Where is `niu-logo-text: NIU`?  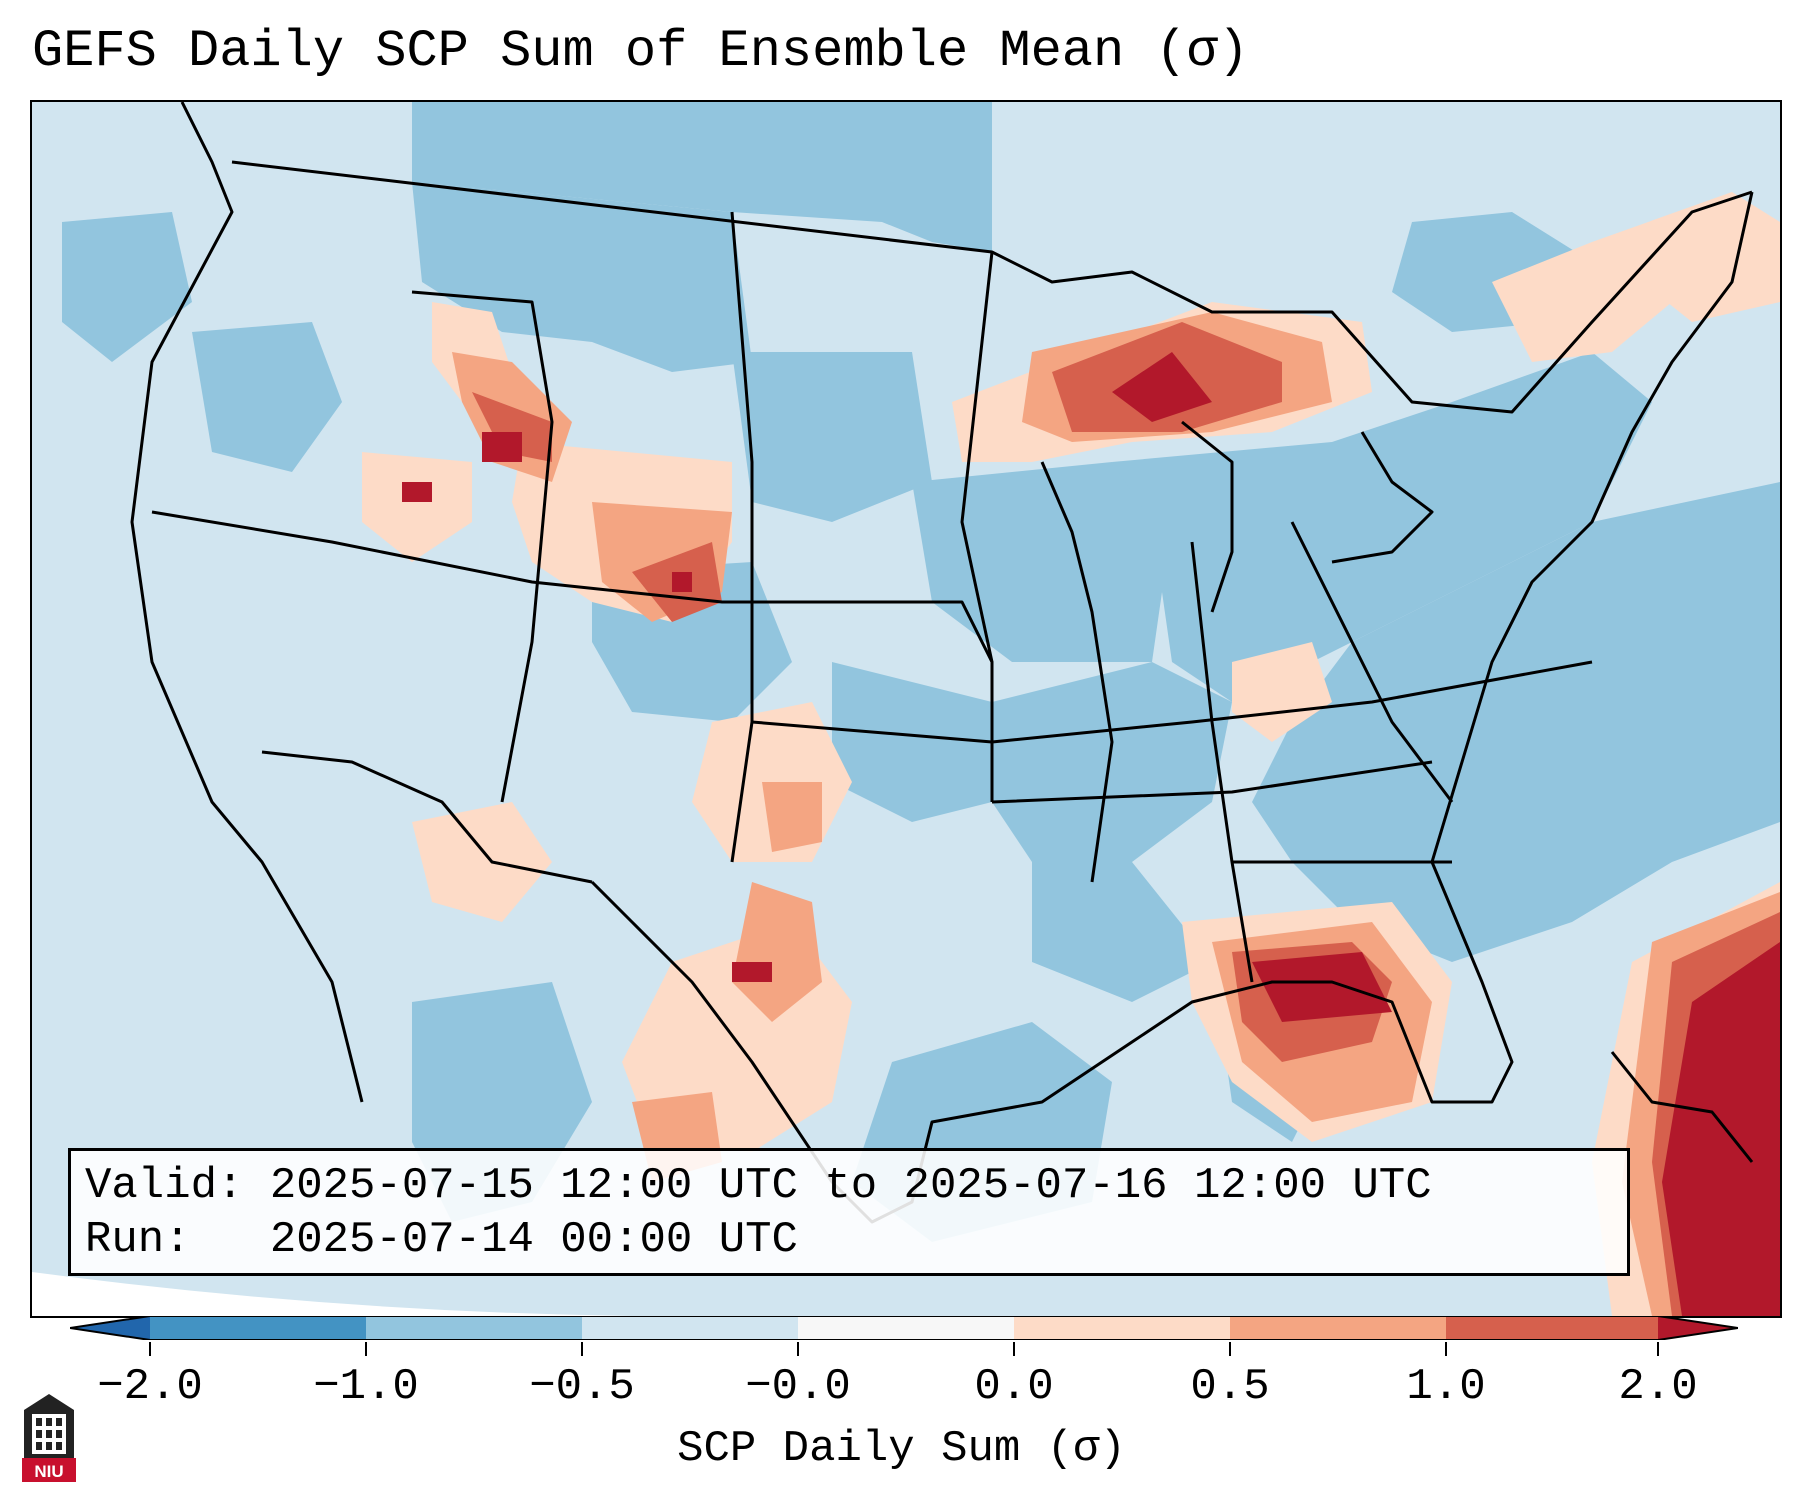 niu-logo-text: NIU is located at coordinates (48, 1471).